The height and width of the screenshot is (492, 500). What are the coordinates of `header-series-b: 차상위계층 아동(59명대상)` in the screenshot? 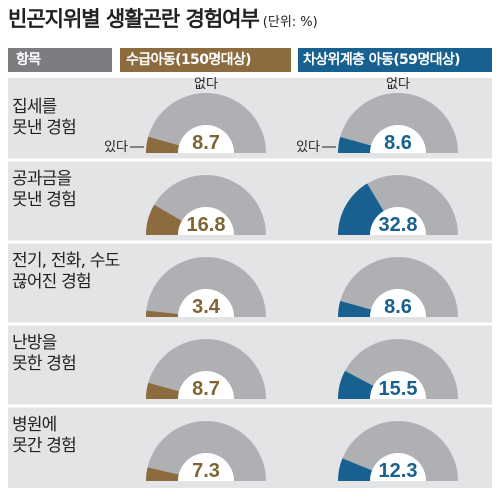 It's located at (395, 60).